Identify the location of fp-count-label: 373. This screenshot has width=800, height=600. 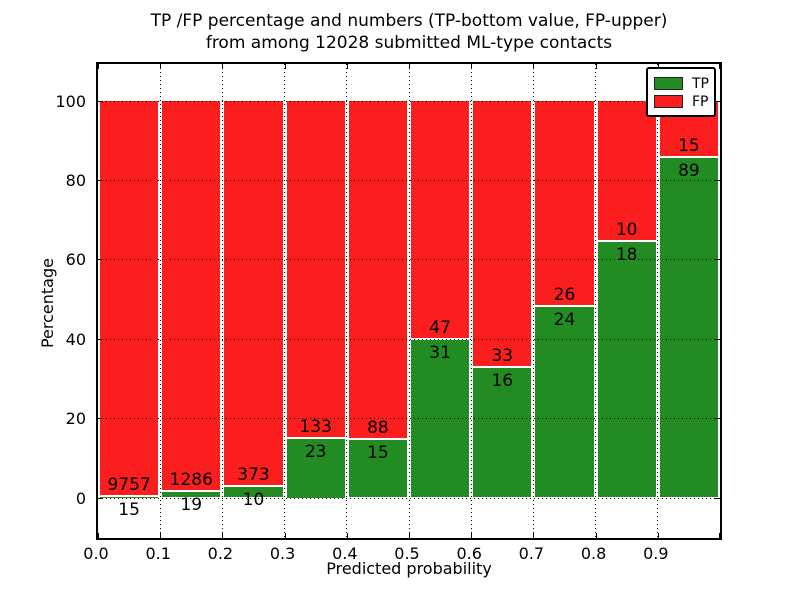
(253, 475).